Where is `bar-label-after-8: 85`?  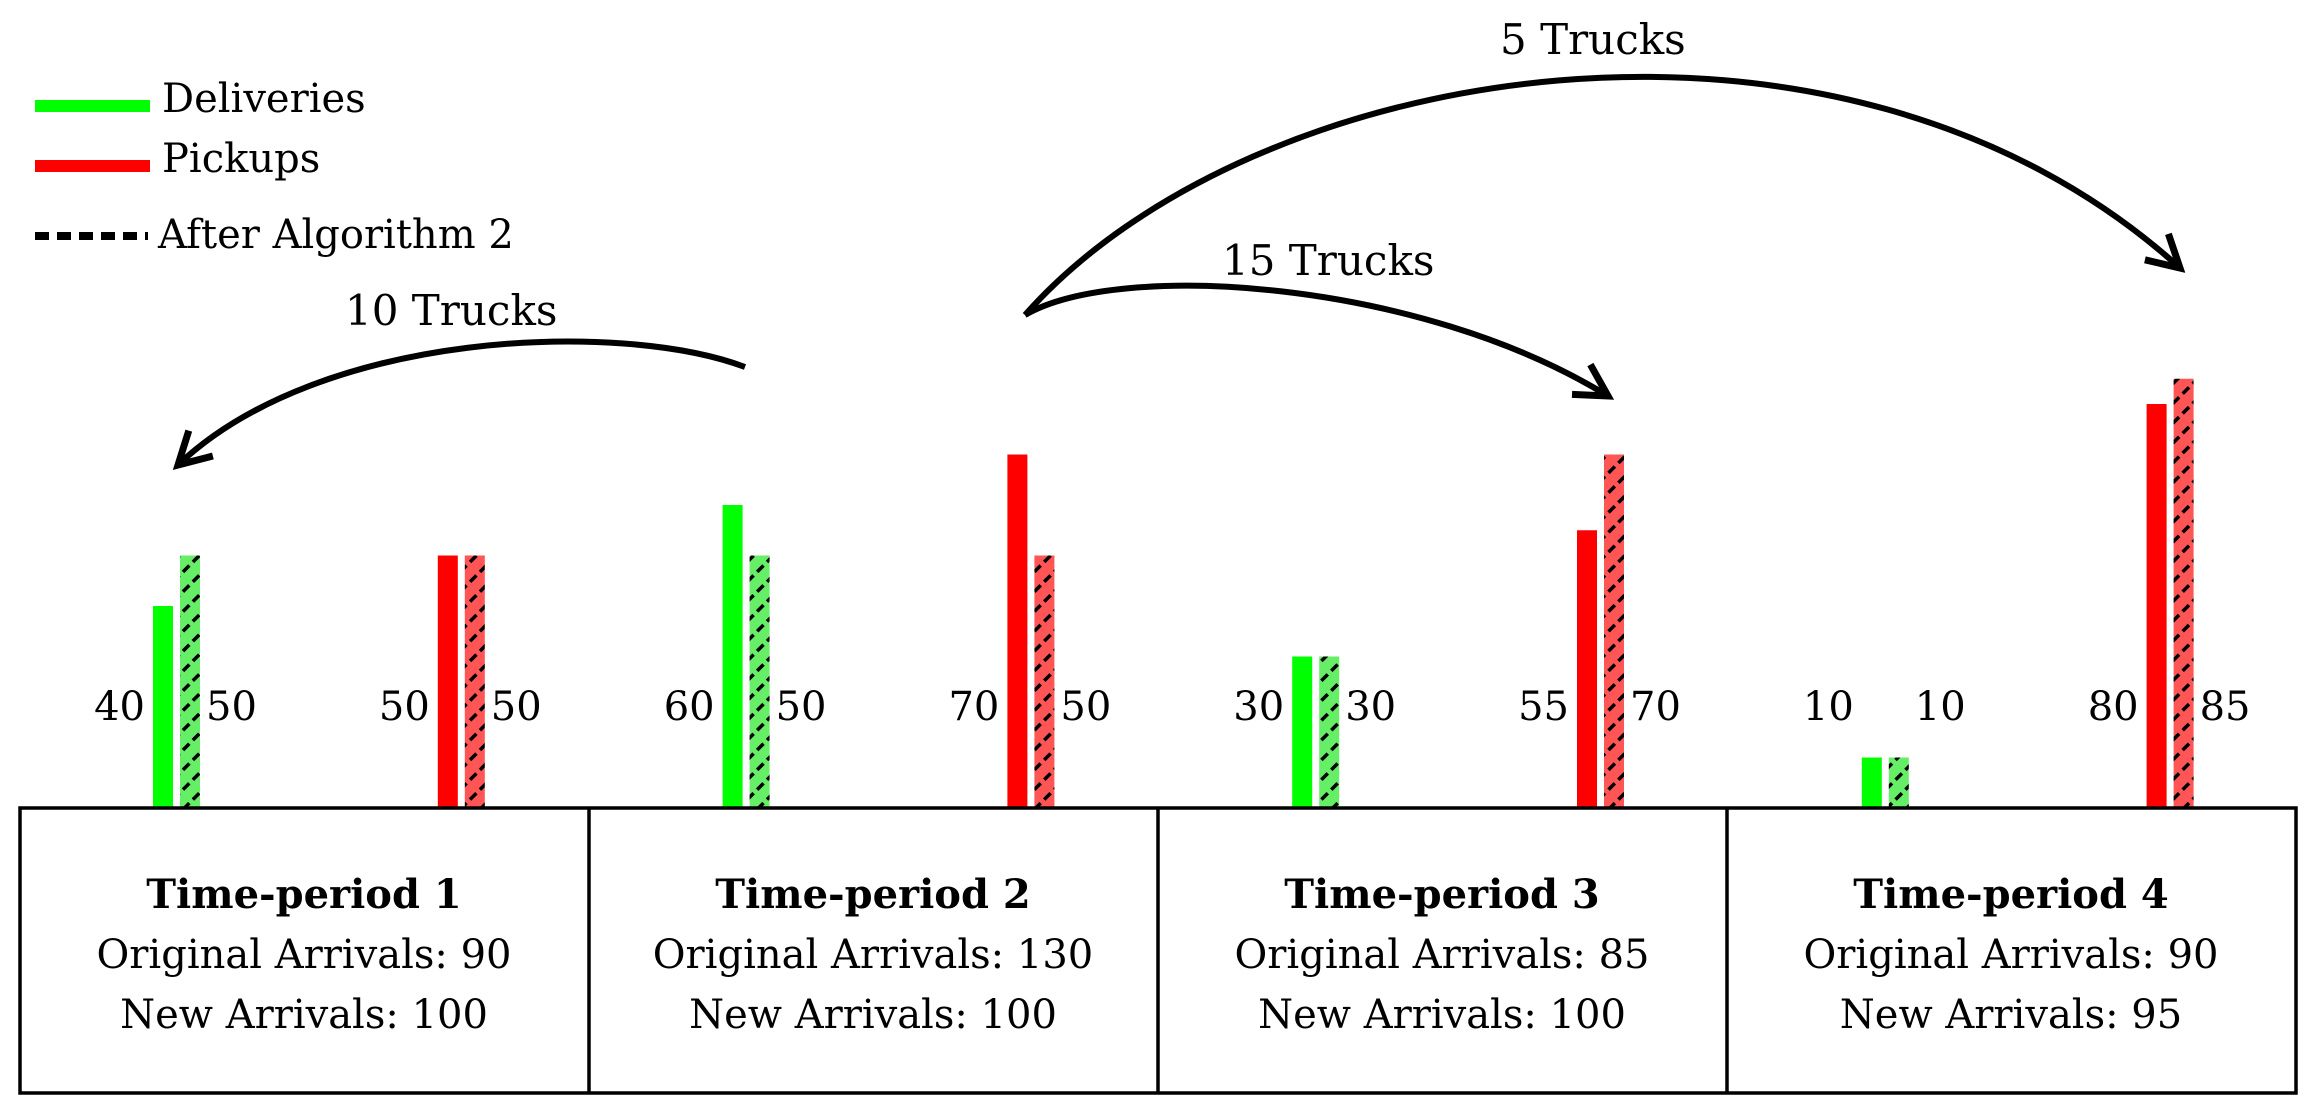 bar-label-after-8: 85 is located at coordinates (2225, 707).